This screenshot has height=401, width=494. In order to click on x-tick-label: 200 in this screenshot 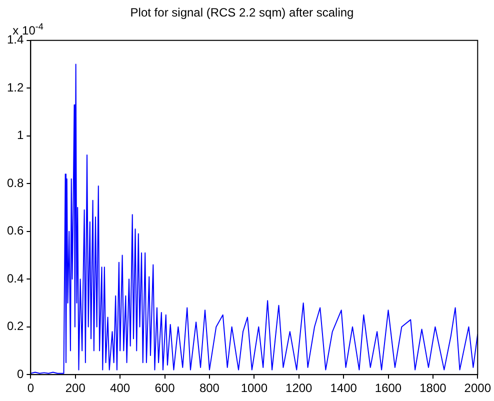, I will do `click(75, 388)`.